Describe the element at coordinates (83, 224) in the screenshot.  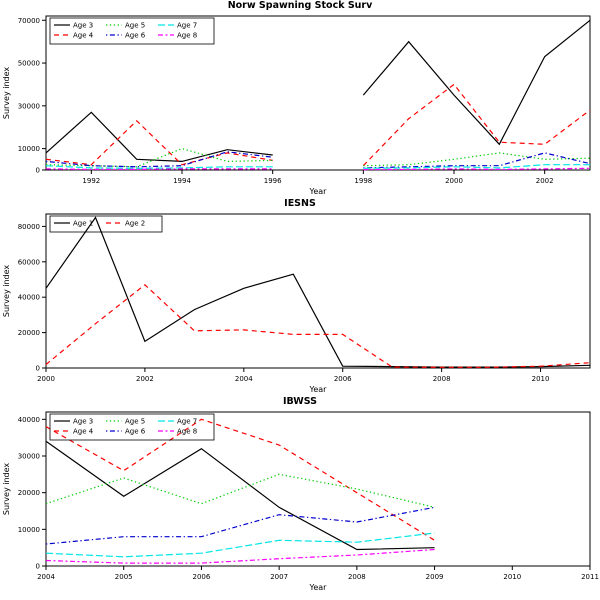
I see `svg-text: Age 1` at that location.